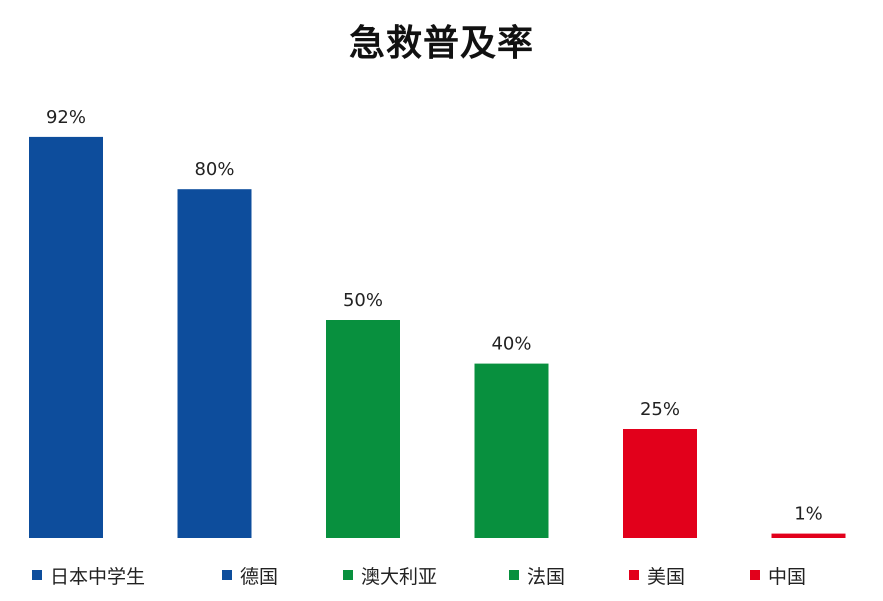 This screenshot has height=601, width=883. I want to click on data-label-3: 50%, so click(363, 300).